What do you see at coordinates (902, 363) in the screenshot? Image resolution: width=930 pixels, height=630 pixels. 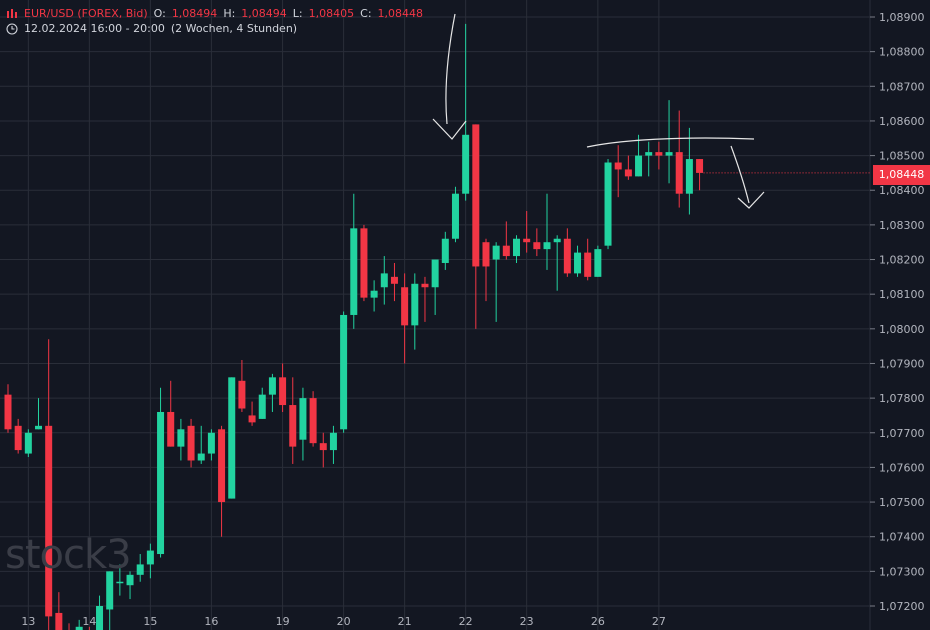 I see `price-tick-label: 1,07900` at bounding box center [902, 363].